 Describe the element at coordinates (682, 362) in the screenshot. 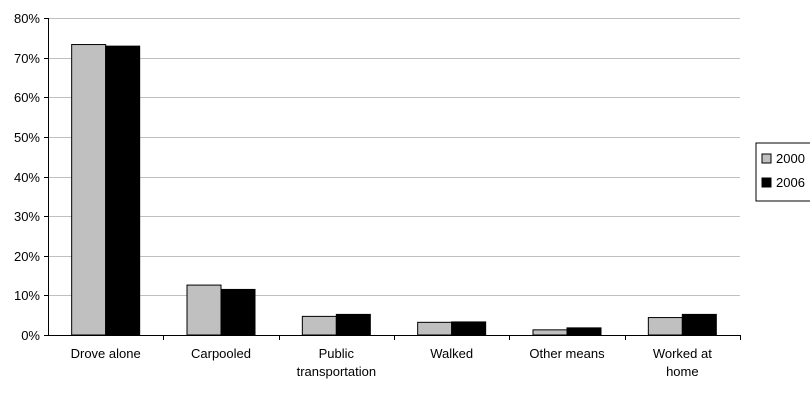

I see `x-tick-label: Worked at home` at that location.